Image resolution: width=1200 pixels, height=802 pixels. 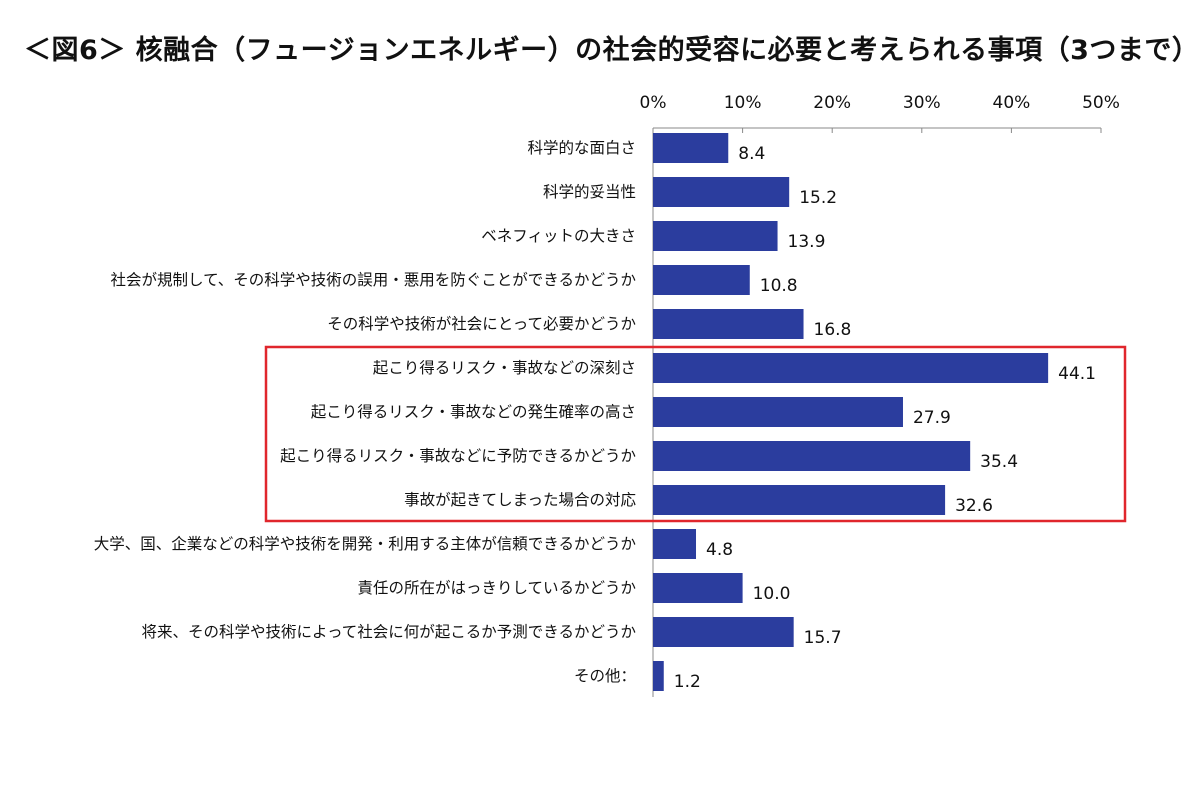 What do you see at coordinates (496, 588) in the screenshot?
I see `category-label: 責任の所在がはっきりしているかどうか` at bounding box center [496, 588].